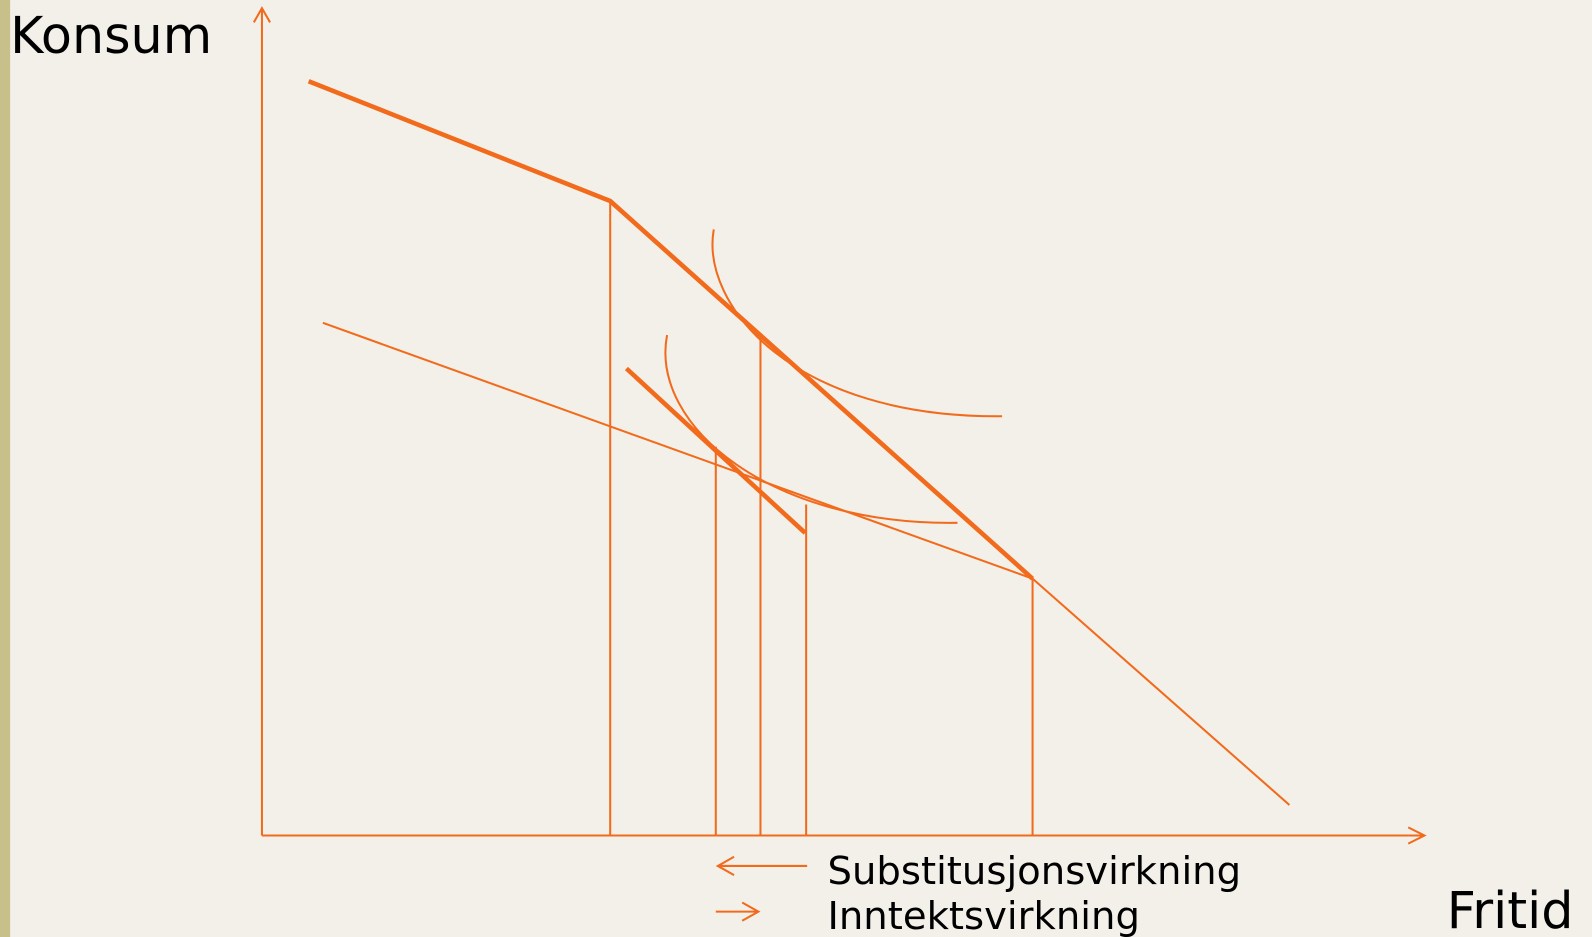 The width and height of the screenshot is (1592, 937). Describe the element at coordinates (1034, 871) in the screenshot. I see `legend-label: Substitusjonsvirkning` at that location.